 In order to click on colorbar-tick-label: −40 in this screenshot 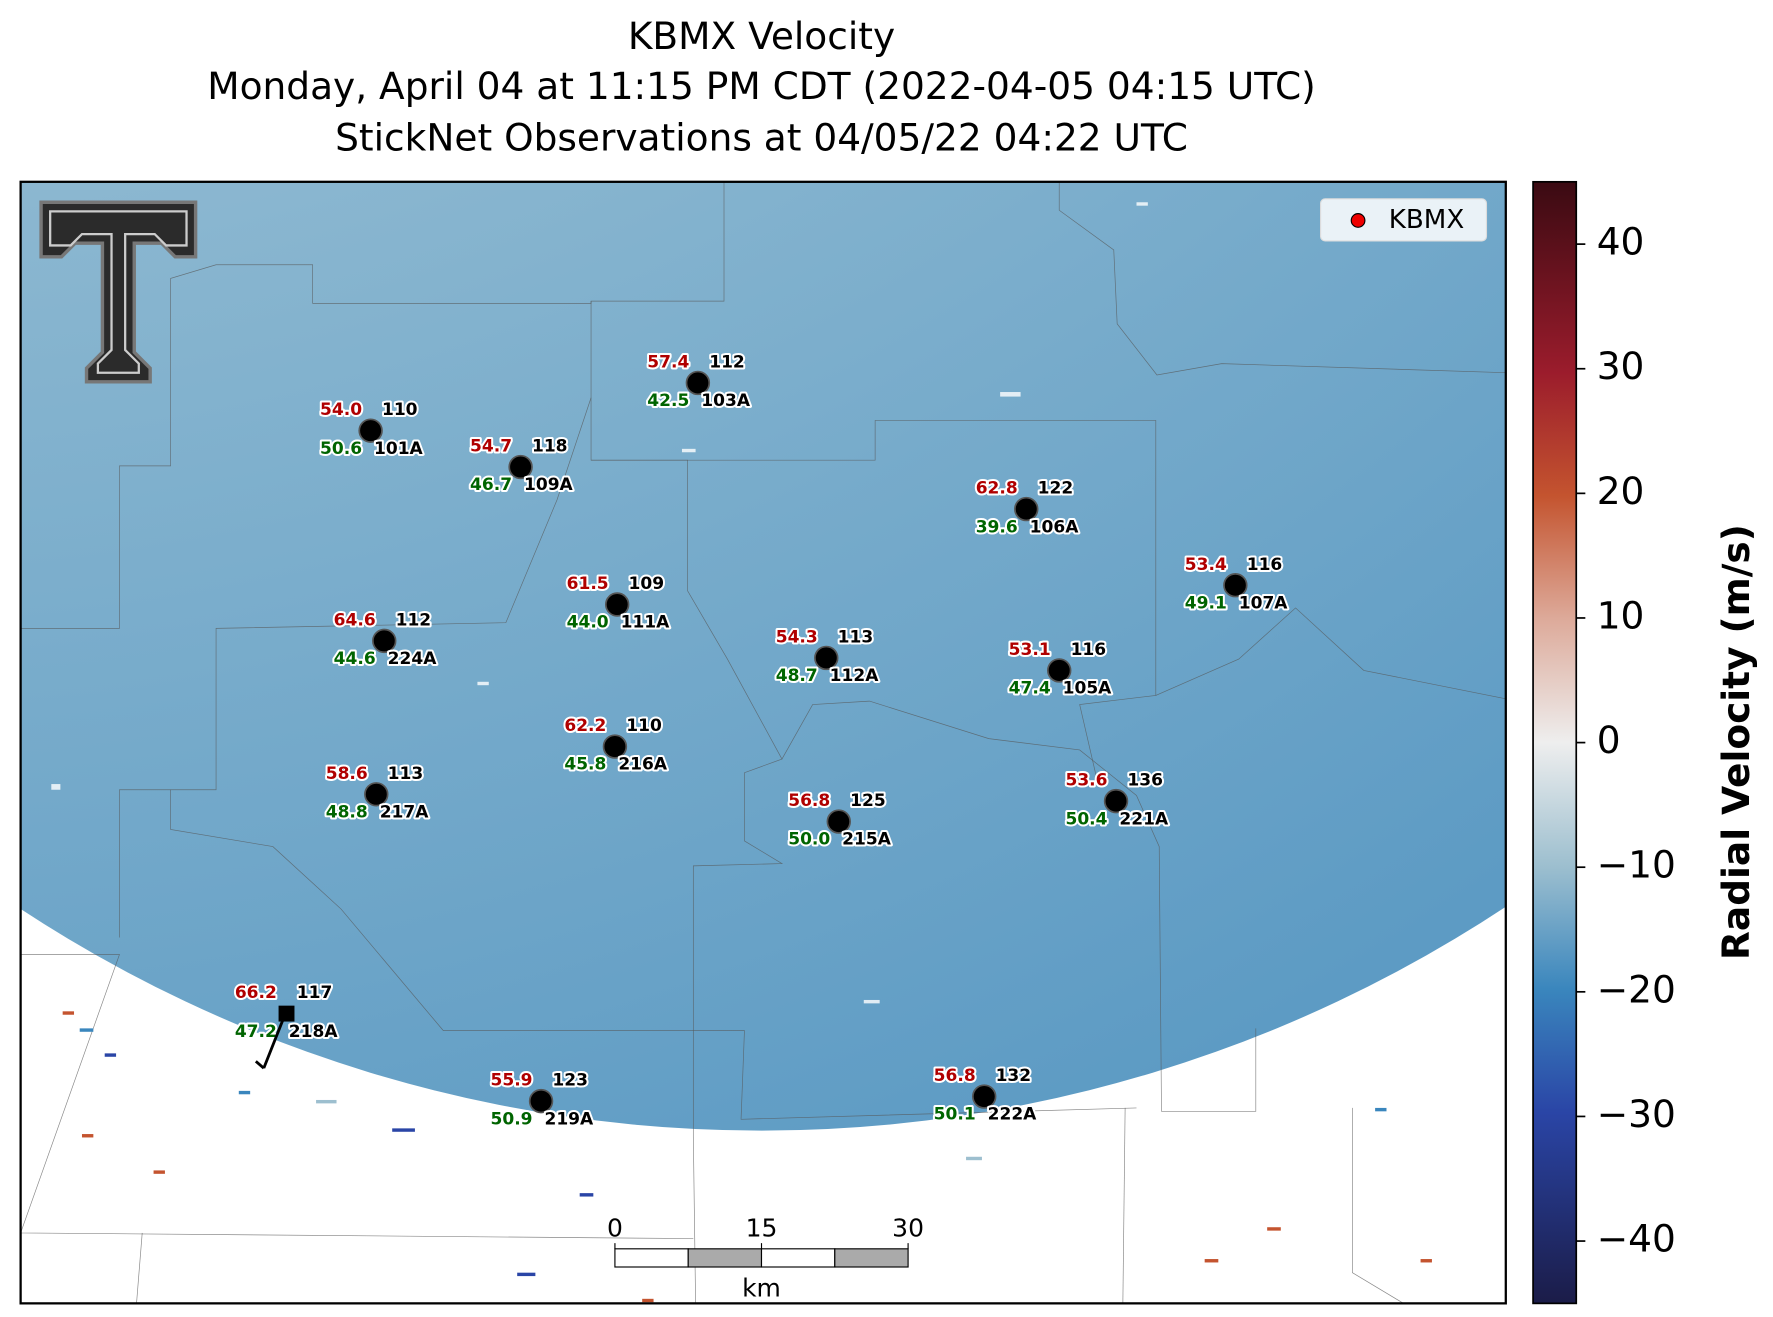, I will do `click(1636, 1239)`.